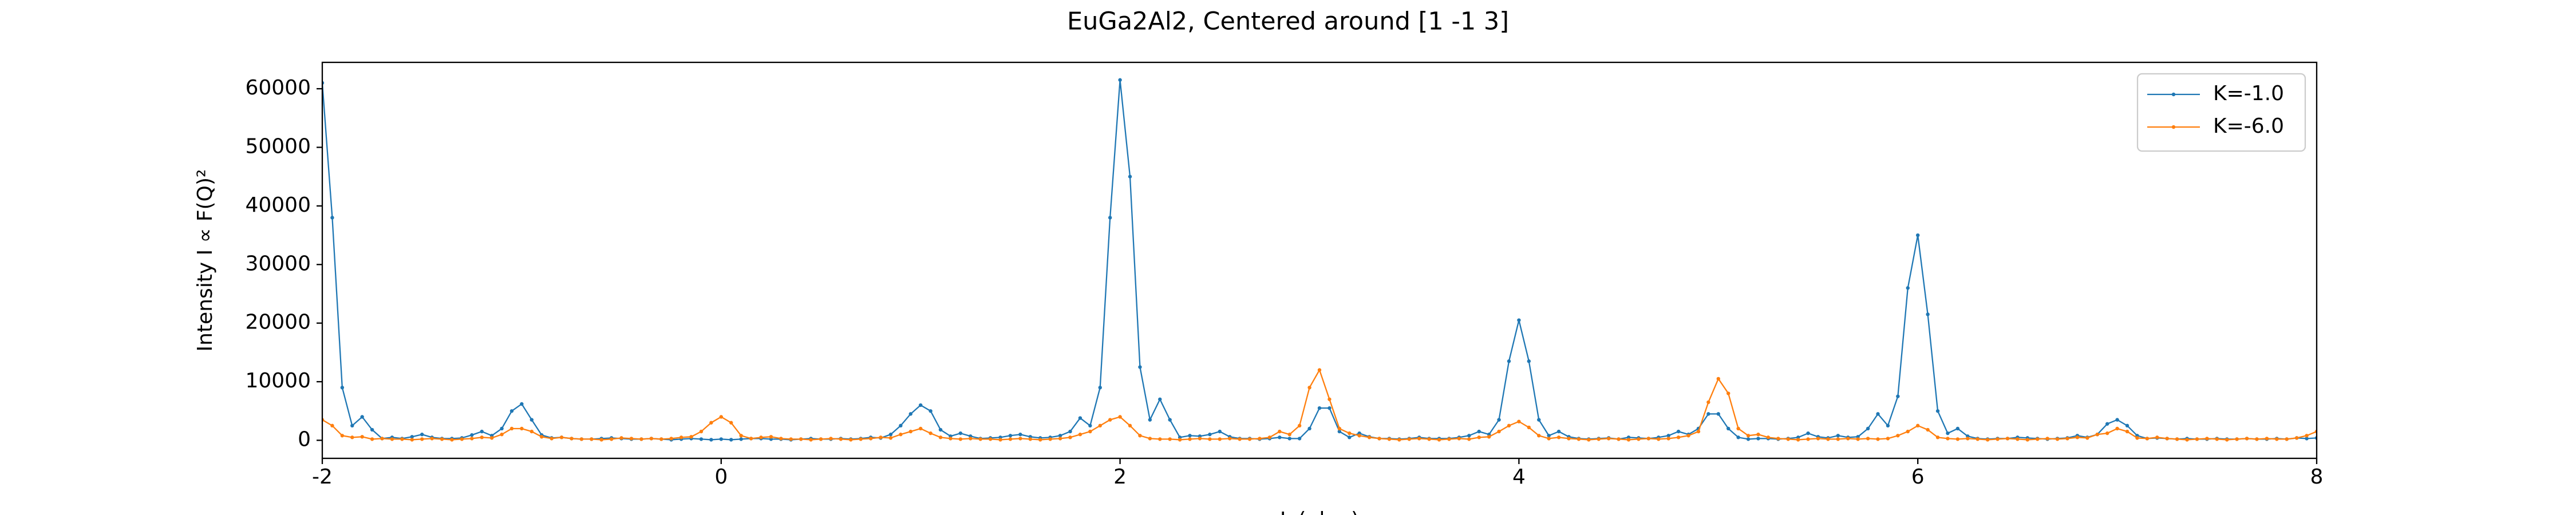 This screenshot has height=515, width=2576. What do you see at coordinates (278, 205) in the screenshot?
I see `y-tick-label: 40000` at bounding box center [278, 205].